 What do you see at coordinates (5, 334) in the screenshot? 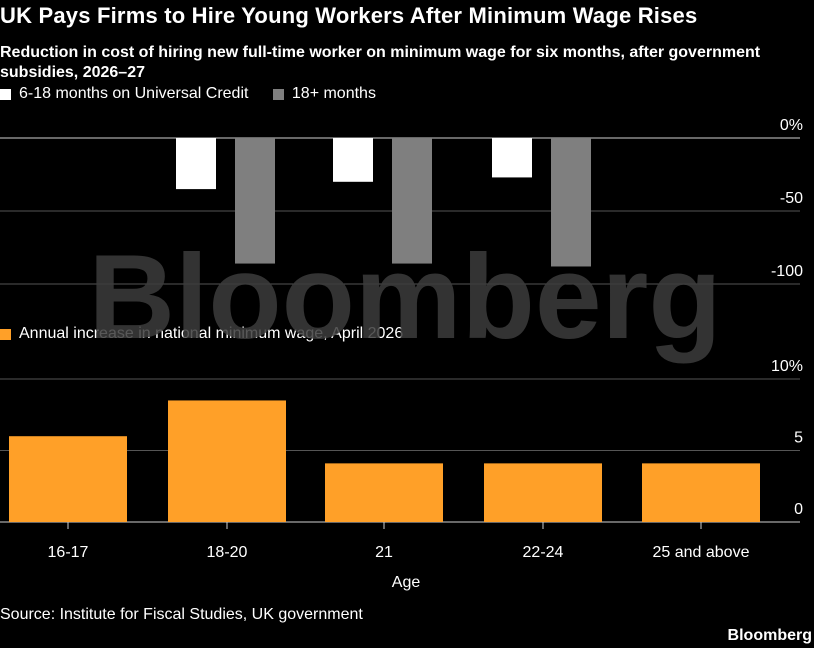
I see `legend-swatch-orange` at bounding box center [5, 334].